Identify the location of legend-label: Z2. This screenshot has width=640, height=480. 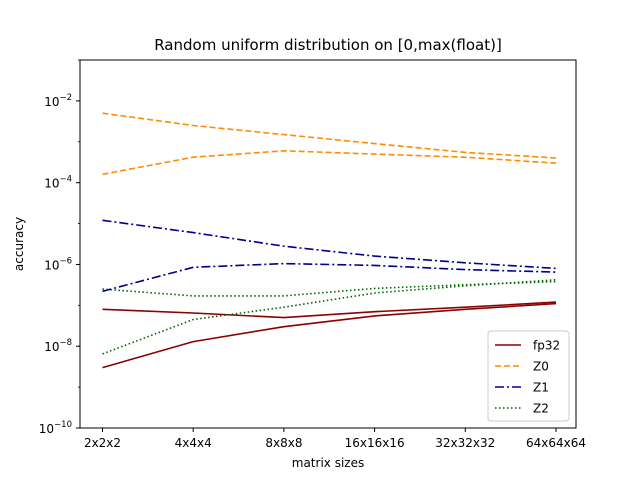
(541, 409).